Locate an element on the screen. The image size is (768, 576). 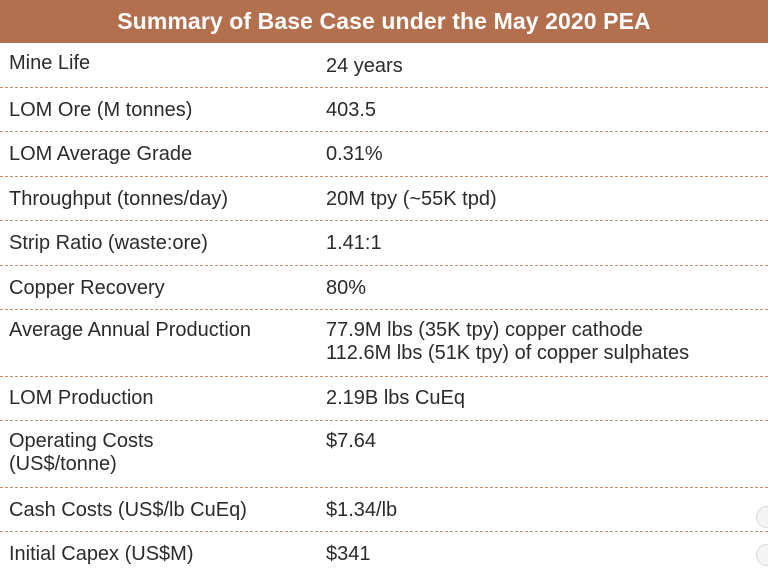
table-row-copper-recovery: Copper Recovery 80% is located at coordinates (384, 288).